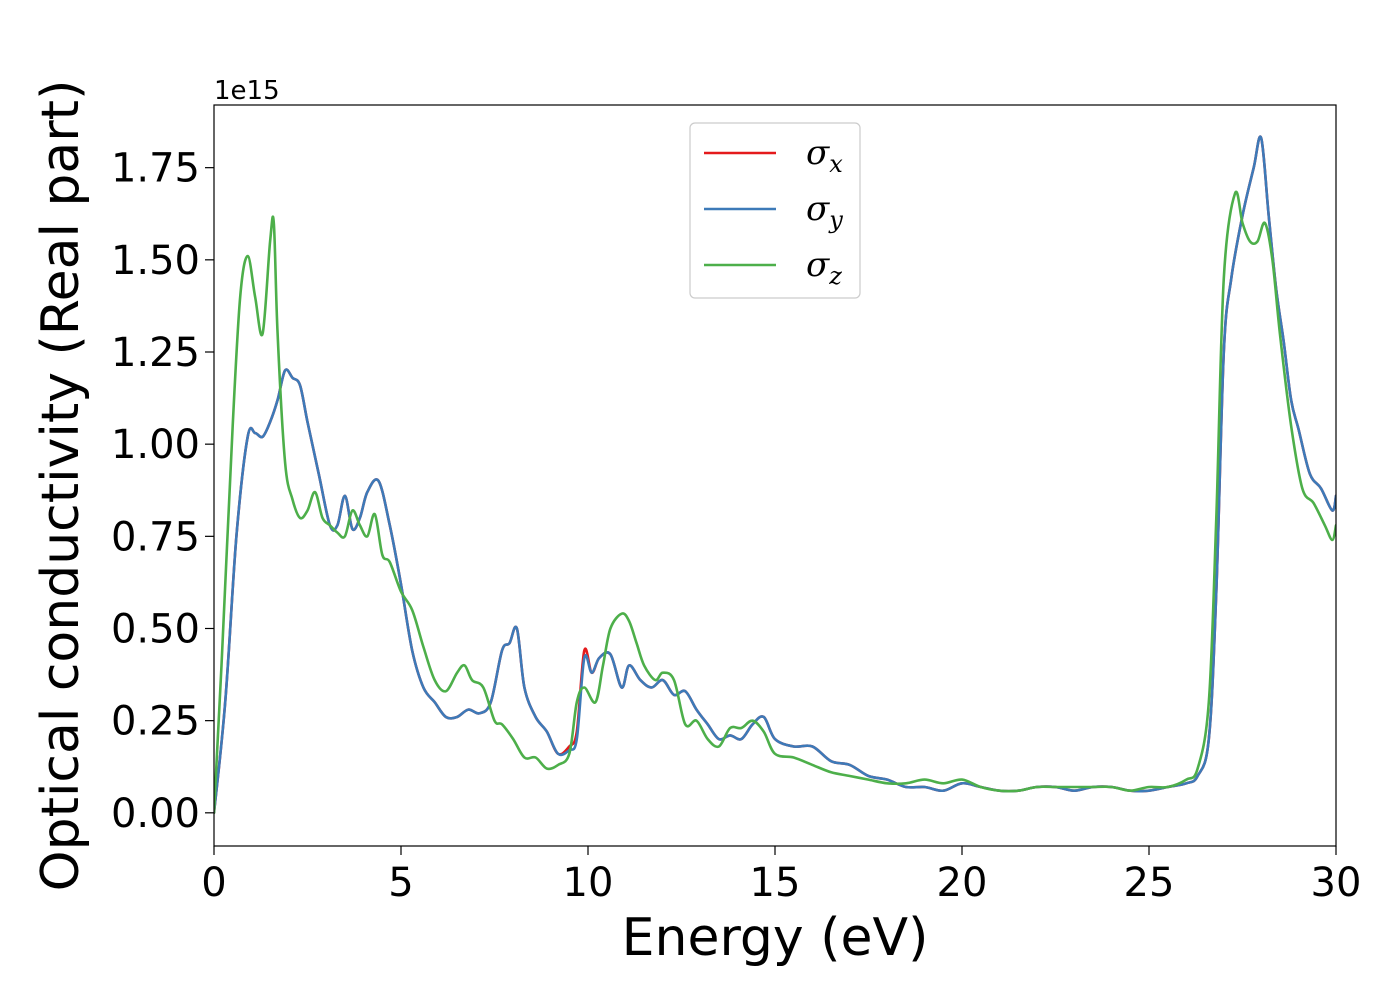 This screenshot has width=1400, height=1000. Describe the element at coordinates (155, 722) in the screenshot. I see `y-tick-label: 0.25` at that location.